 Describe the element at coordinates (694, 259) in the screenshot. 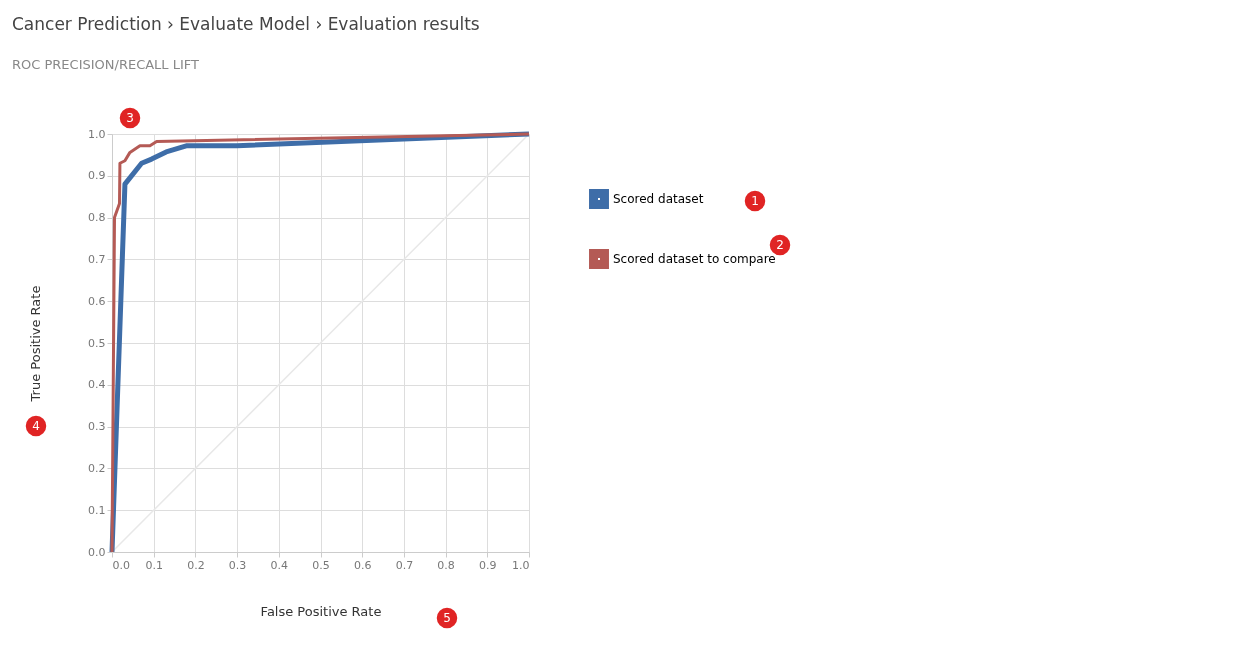

I see `legend-label: Scored dataset to compare` at that location.